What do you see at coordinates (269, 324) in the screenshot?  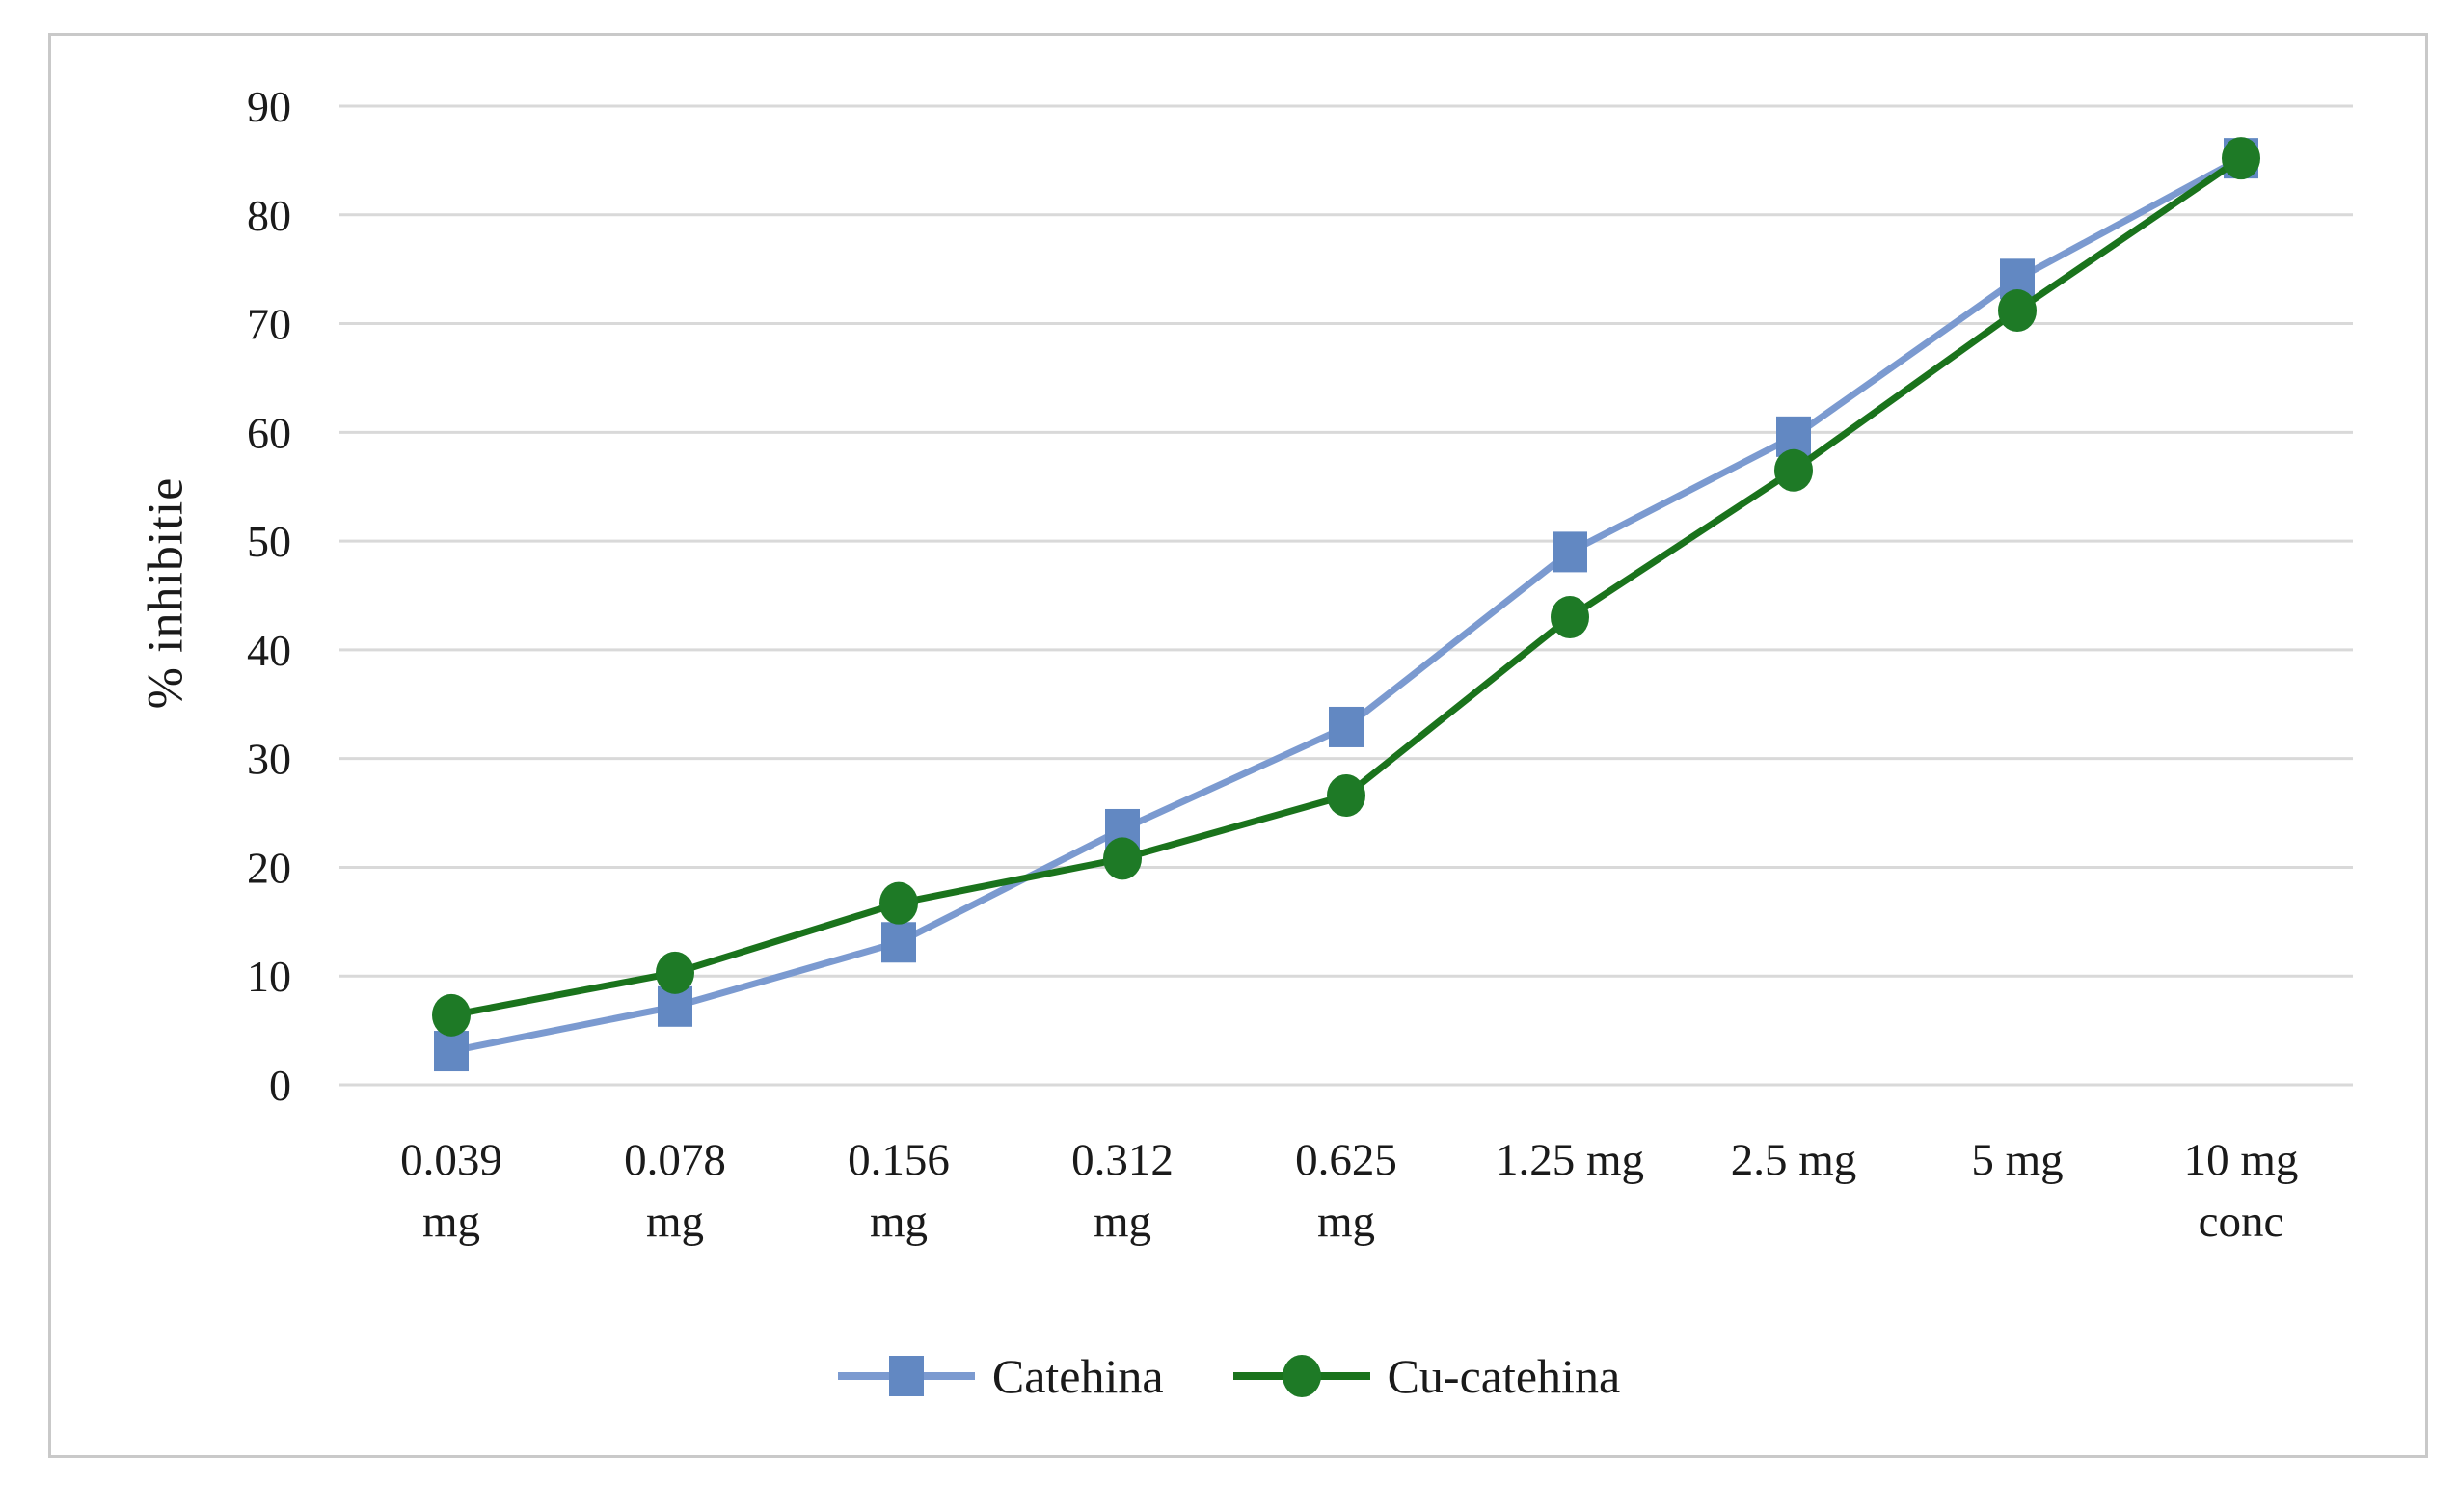 I see `y-tick-label: 70` at bounding box center [269, 324].